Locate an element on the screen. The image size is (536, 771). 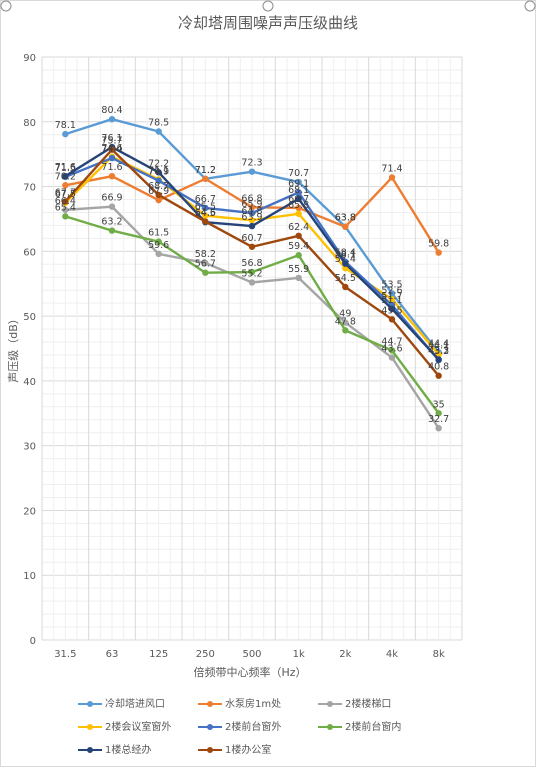
y-tick-label: 70 is located at coordinates (29, 188).